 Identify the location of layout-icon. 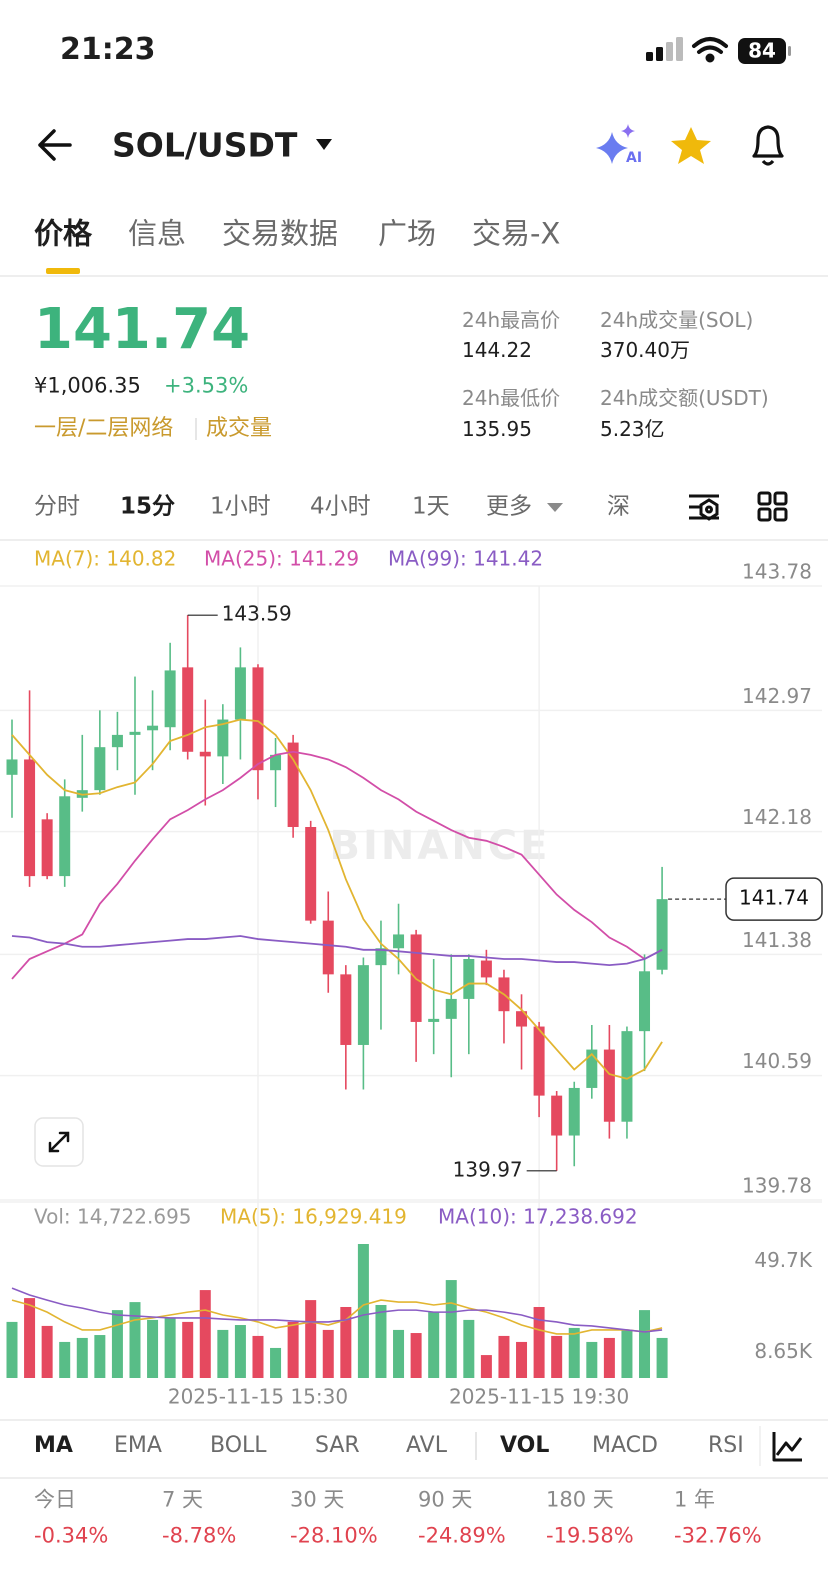
(772, 506).